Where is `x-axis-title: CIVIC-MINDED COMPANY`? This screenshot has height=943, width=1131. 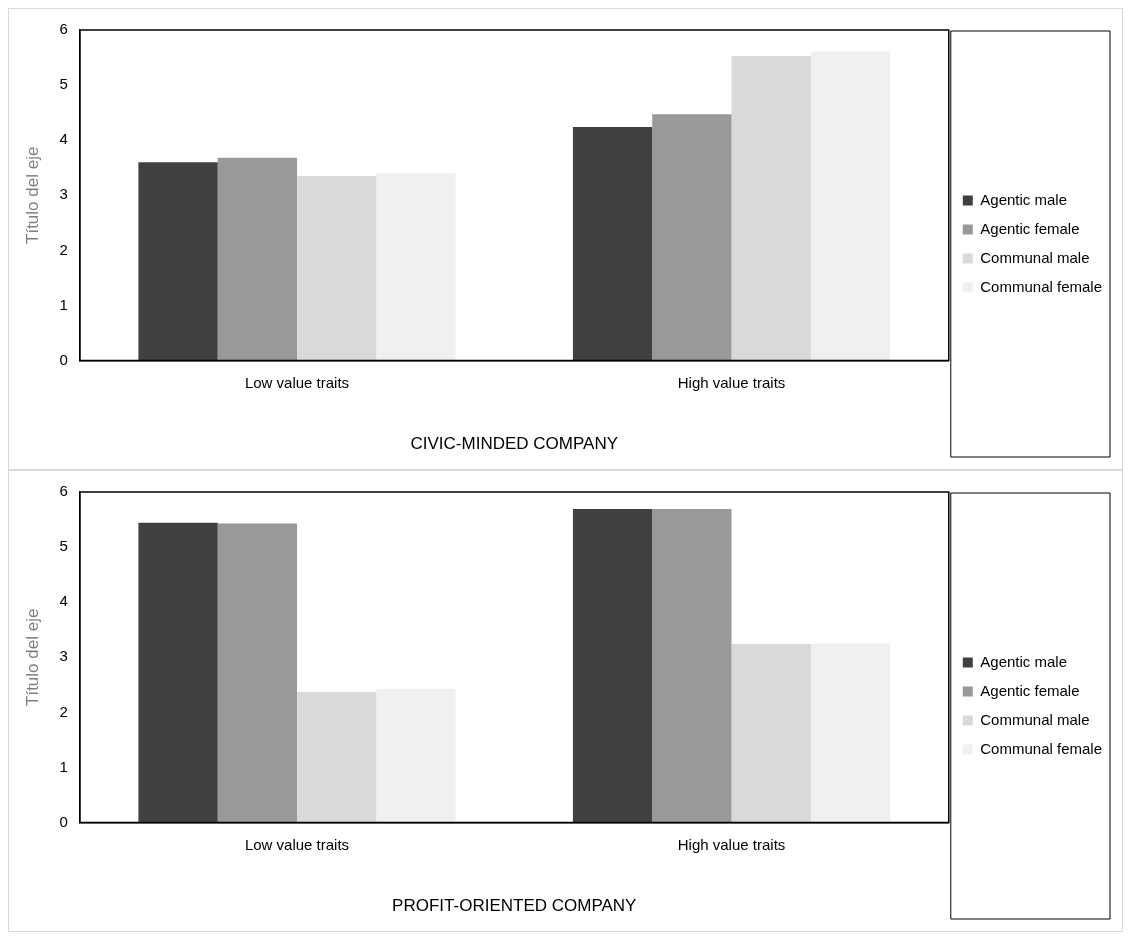
x-axis-title: CIVIC-MINDED COMPANY is located at coordinates (514, 444).